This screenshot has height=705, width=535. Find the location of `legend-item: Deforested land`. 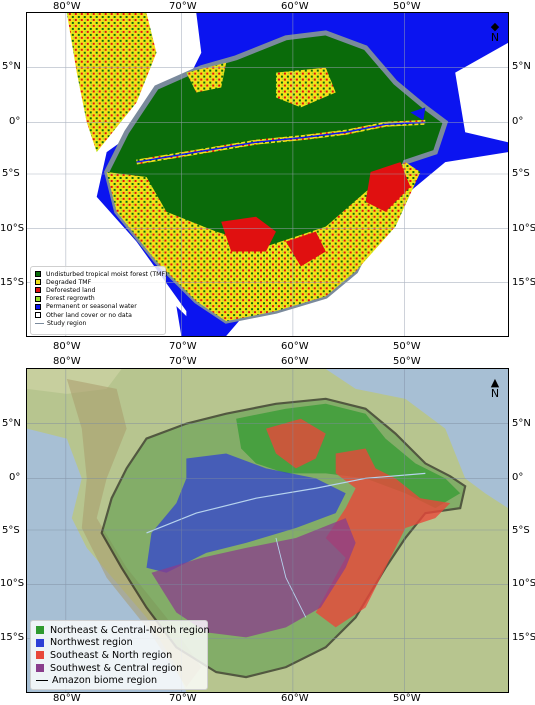

legend-item: Deforested land is located at coordinates (98, 290).